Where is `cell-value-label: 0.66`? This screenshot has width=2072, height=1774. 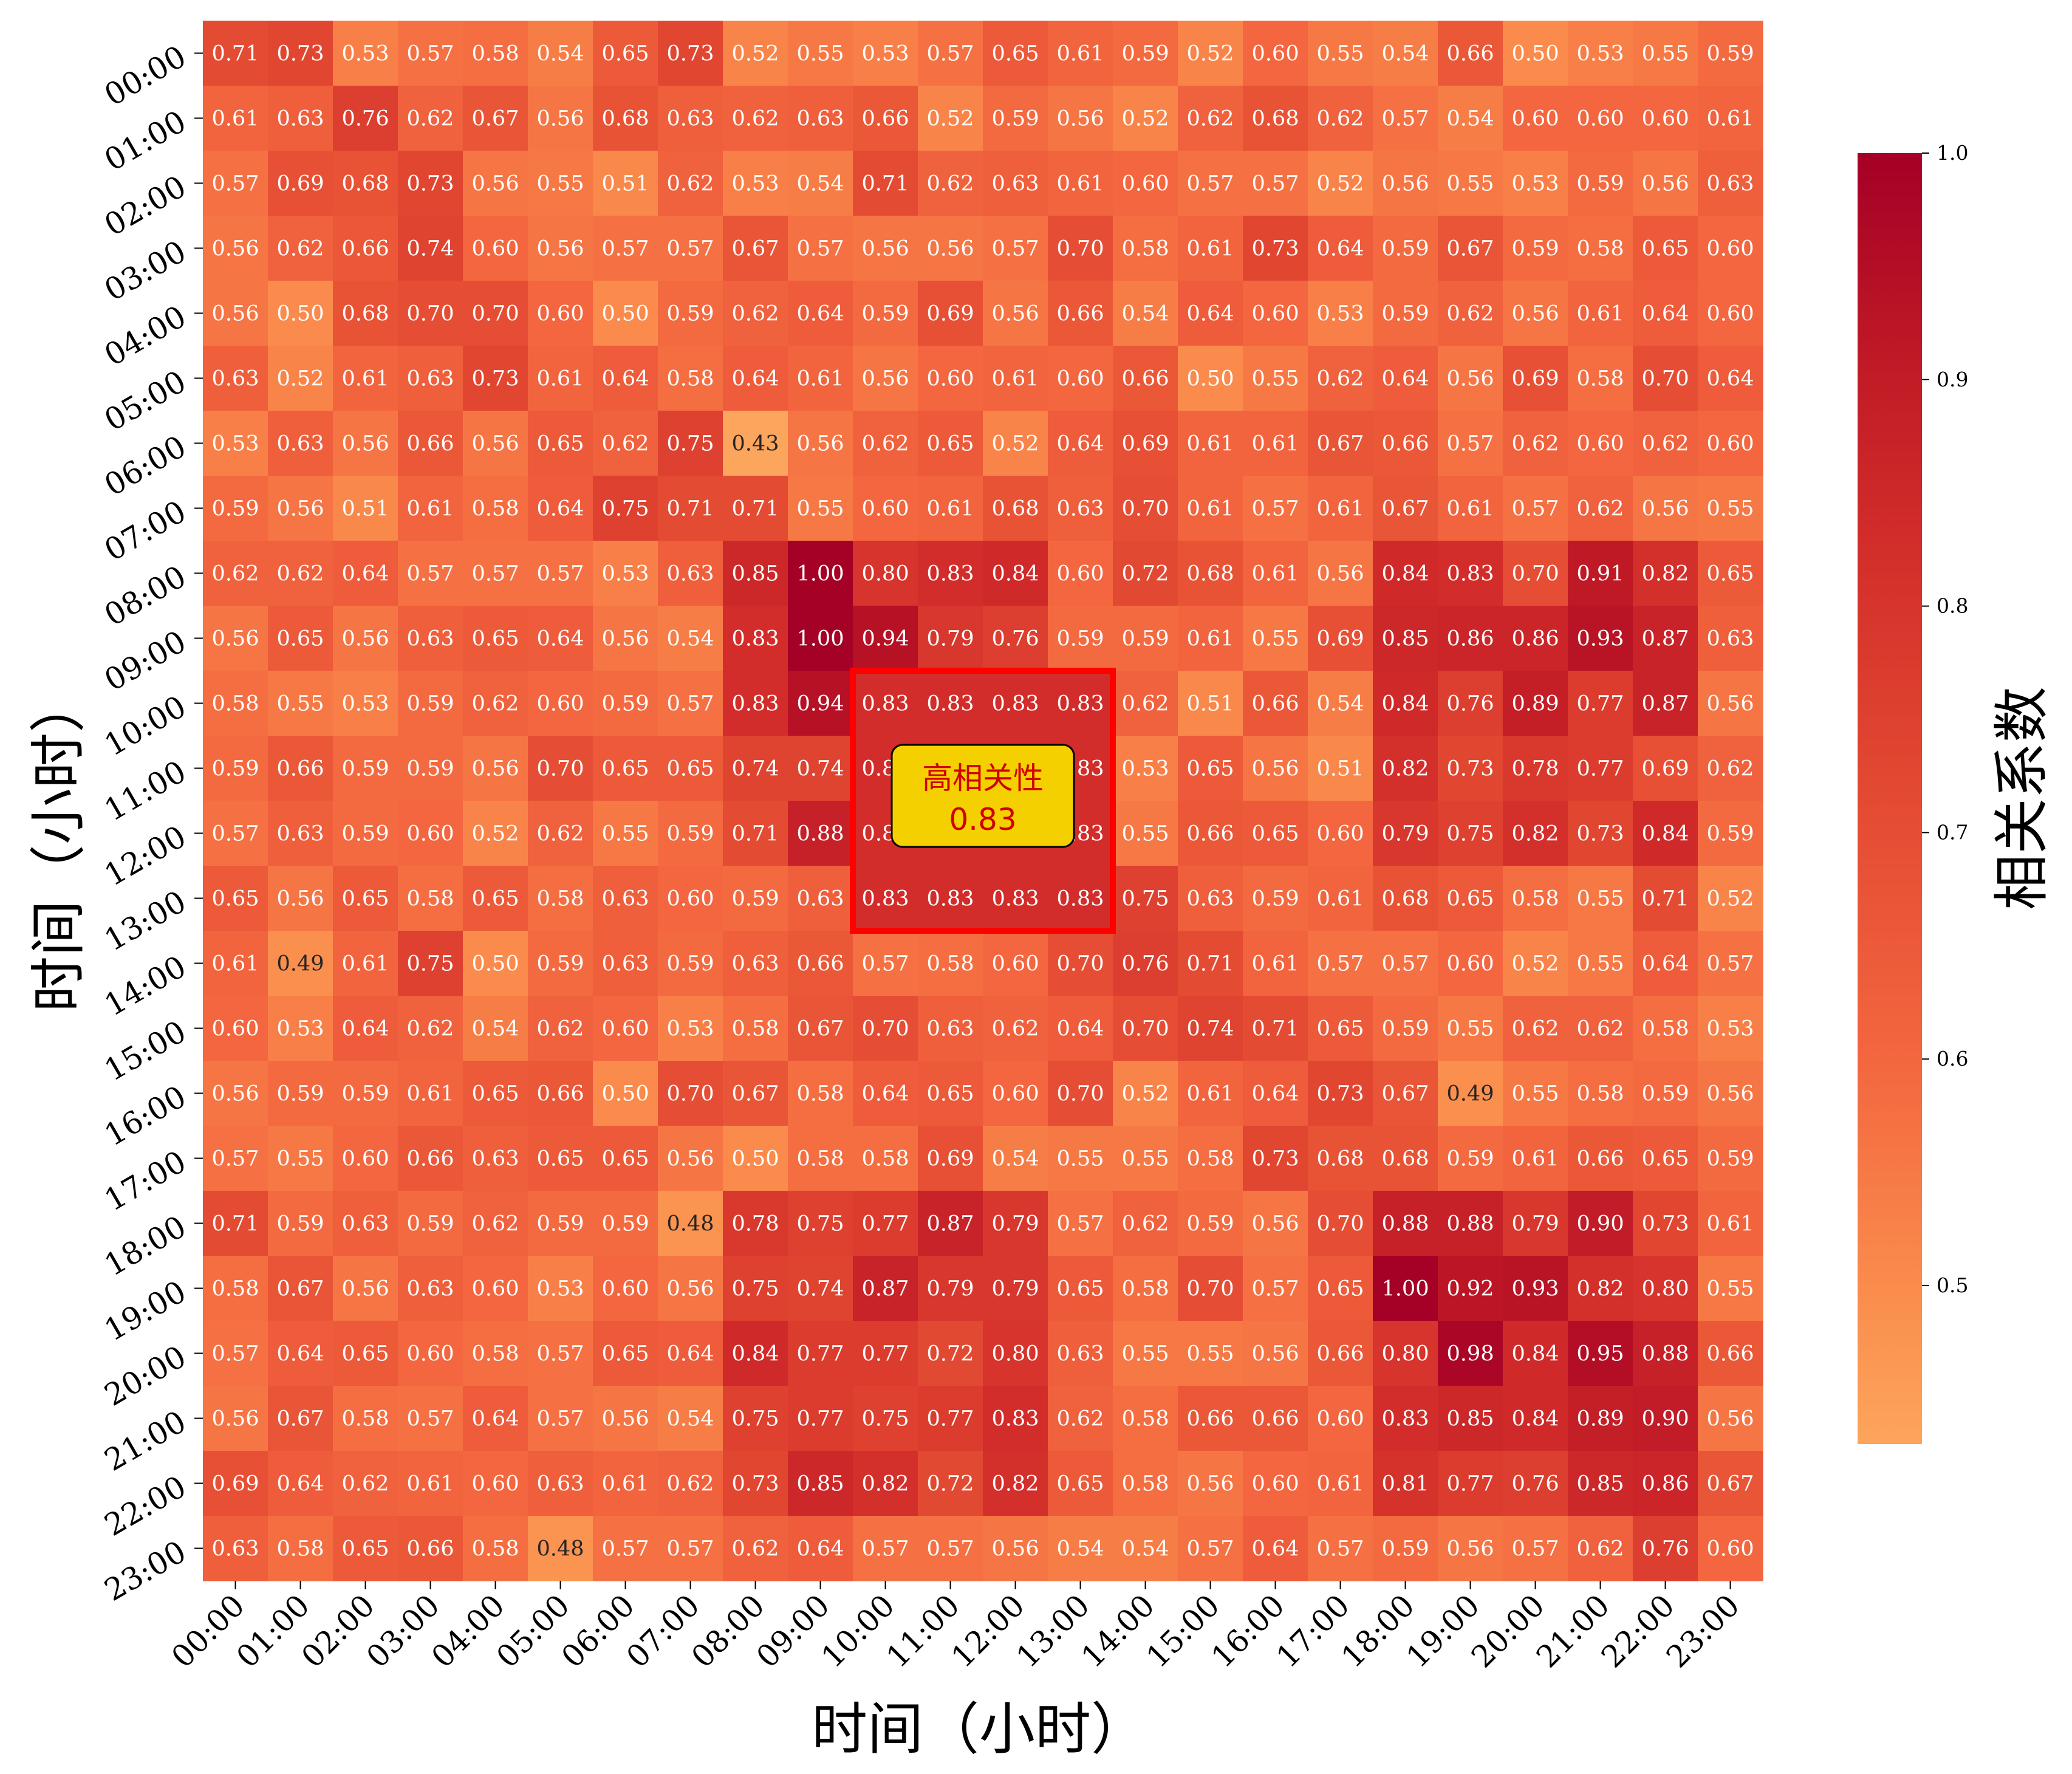
cell-value-label: 0.66 is located at coordinates (1730, 1354).